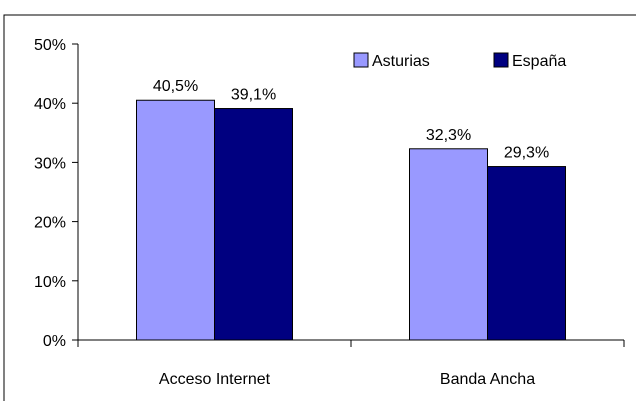 This screenshot has width=636, height=401. Describe the element at coordinates (401, 61) in the screenshot. I see `legend-label-asturias: Asturias` at that location.